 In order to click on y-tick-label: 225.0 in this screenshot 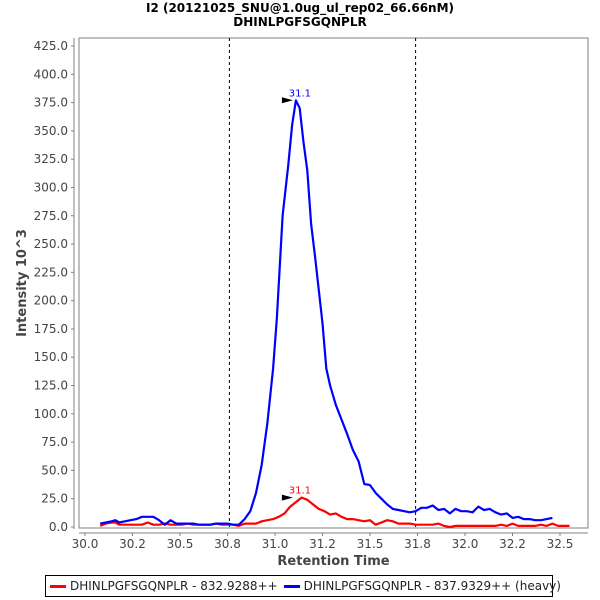, I will do `click(51, 272)`.